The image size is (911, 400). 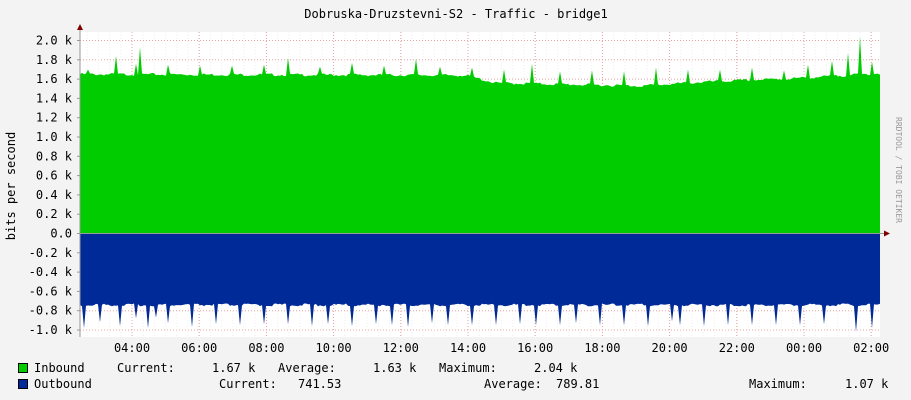 What do you see at coordinates (737, 348) in the screenshot?
I see `x-tick-label: 22:00` at bounding box center [737, 348].